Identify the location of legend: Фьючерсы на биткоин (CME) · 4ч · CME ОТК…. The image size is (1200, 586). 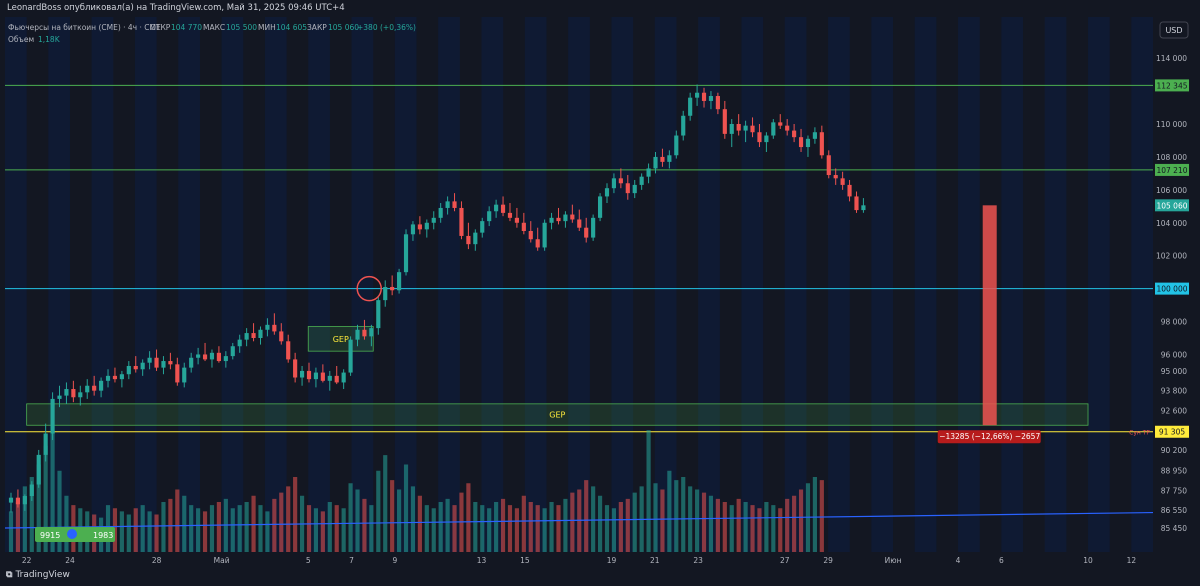
(212, 33).